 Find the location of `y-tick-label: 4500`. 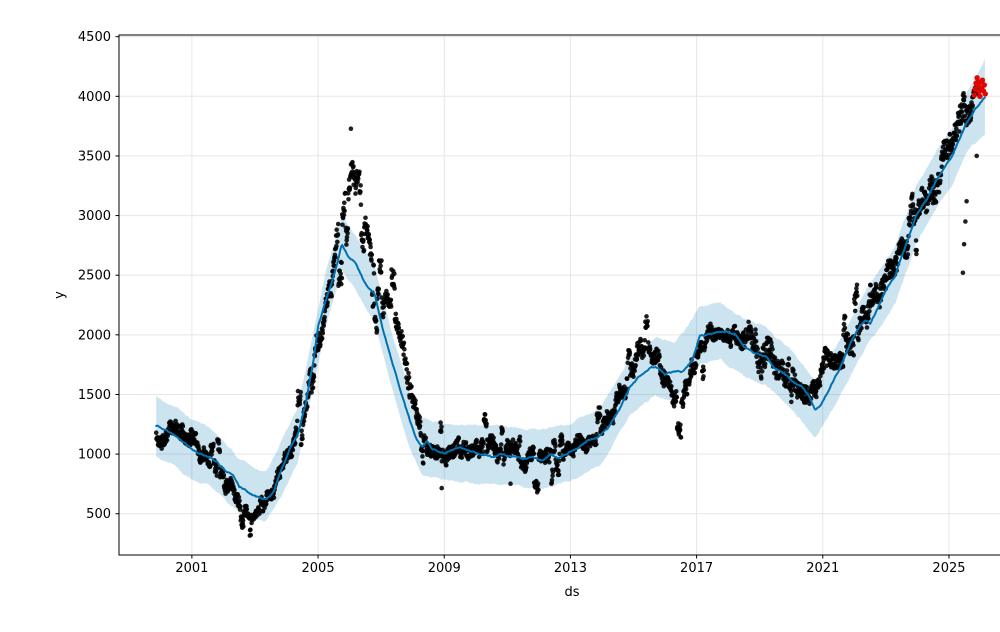

y-tick-label: 4500 is located at coordinates (94, 37).